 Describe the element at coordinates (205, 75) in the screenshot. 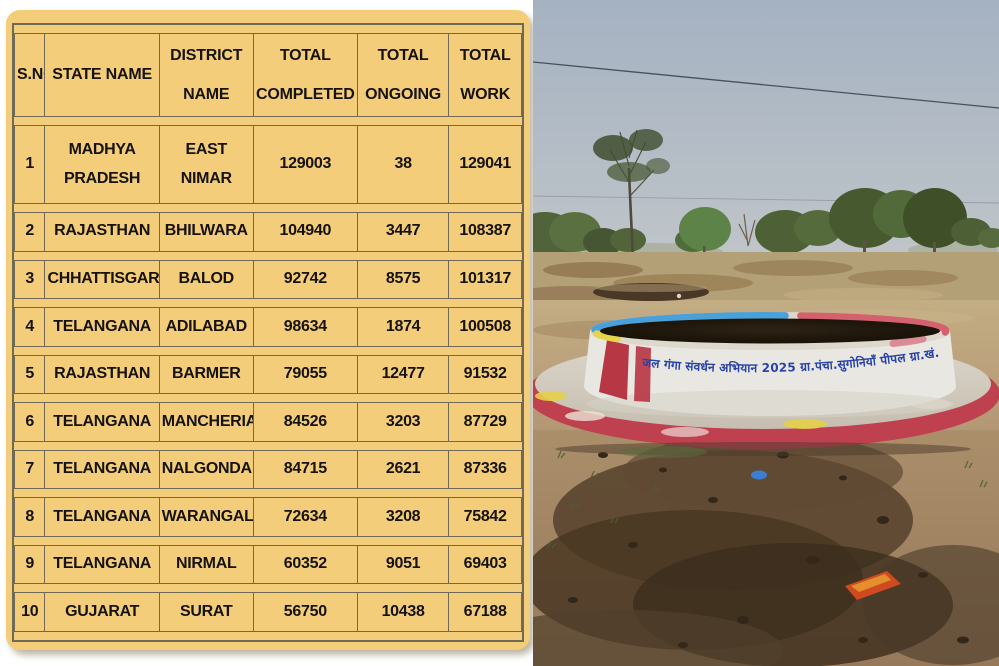

I see `header-district-name: DISTRICT NAME` at that location.